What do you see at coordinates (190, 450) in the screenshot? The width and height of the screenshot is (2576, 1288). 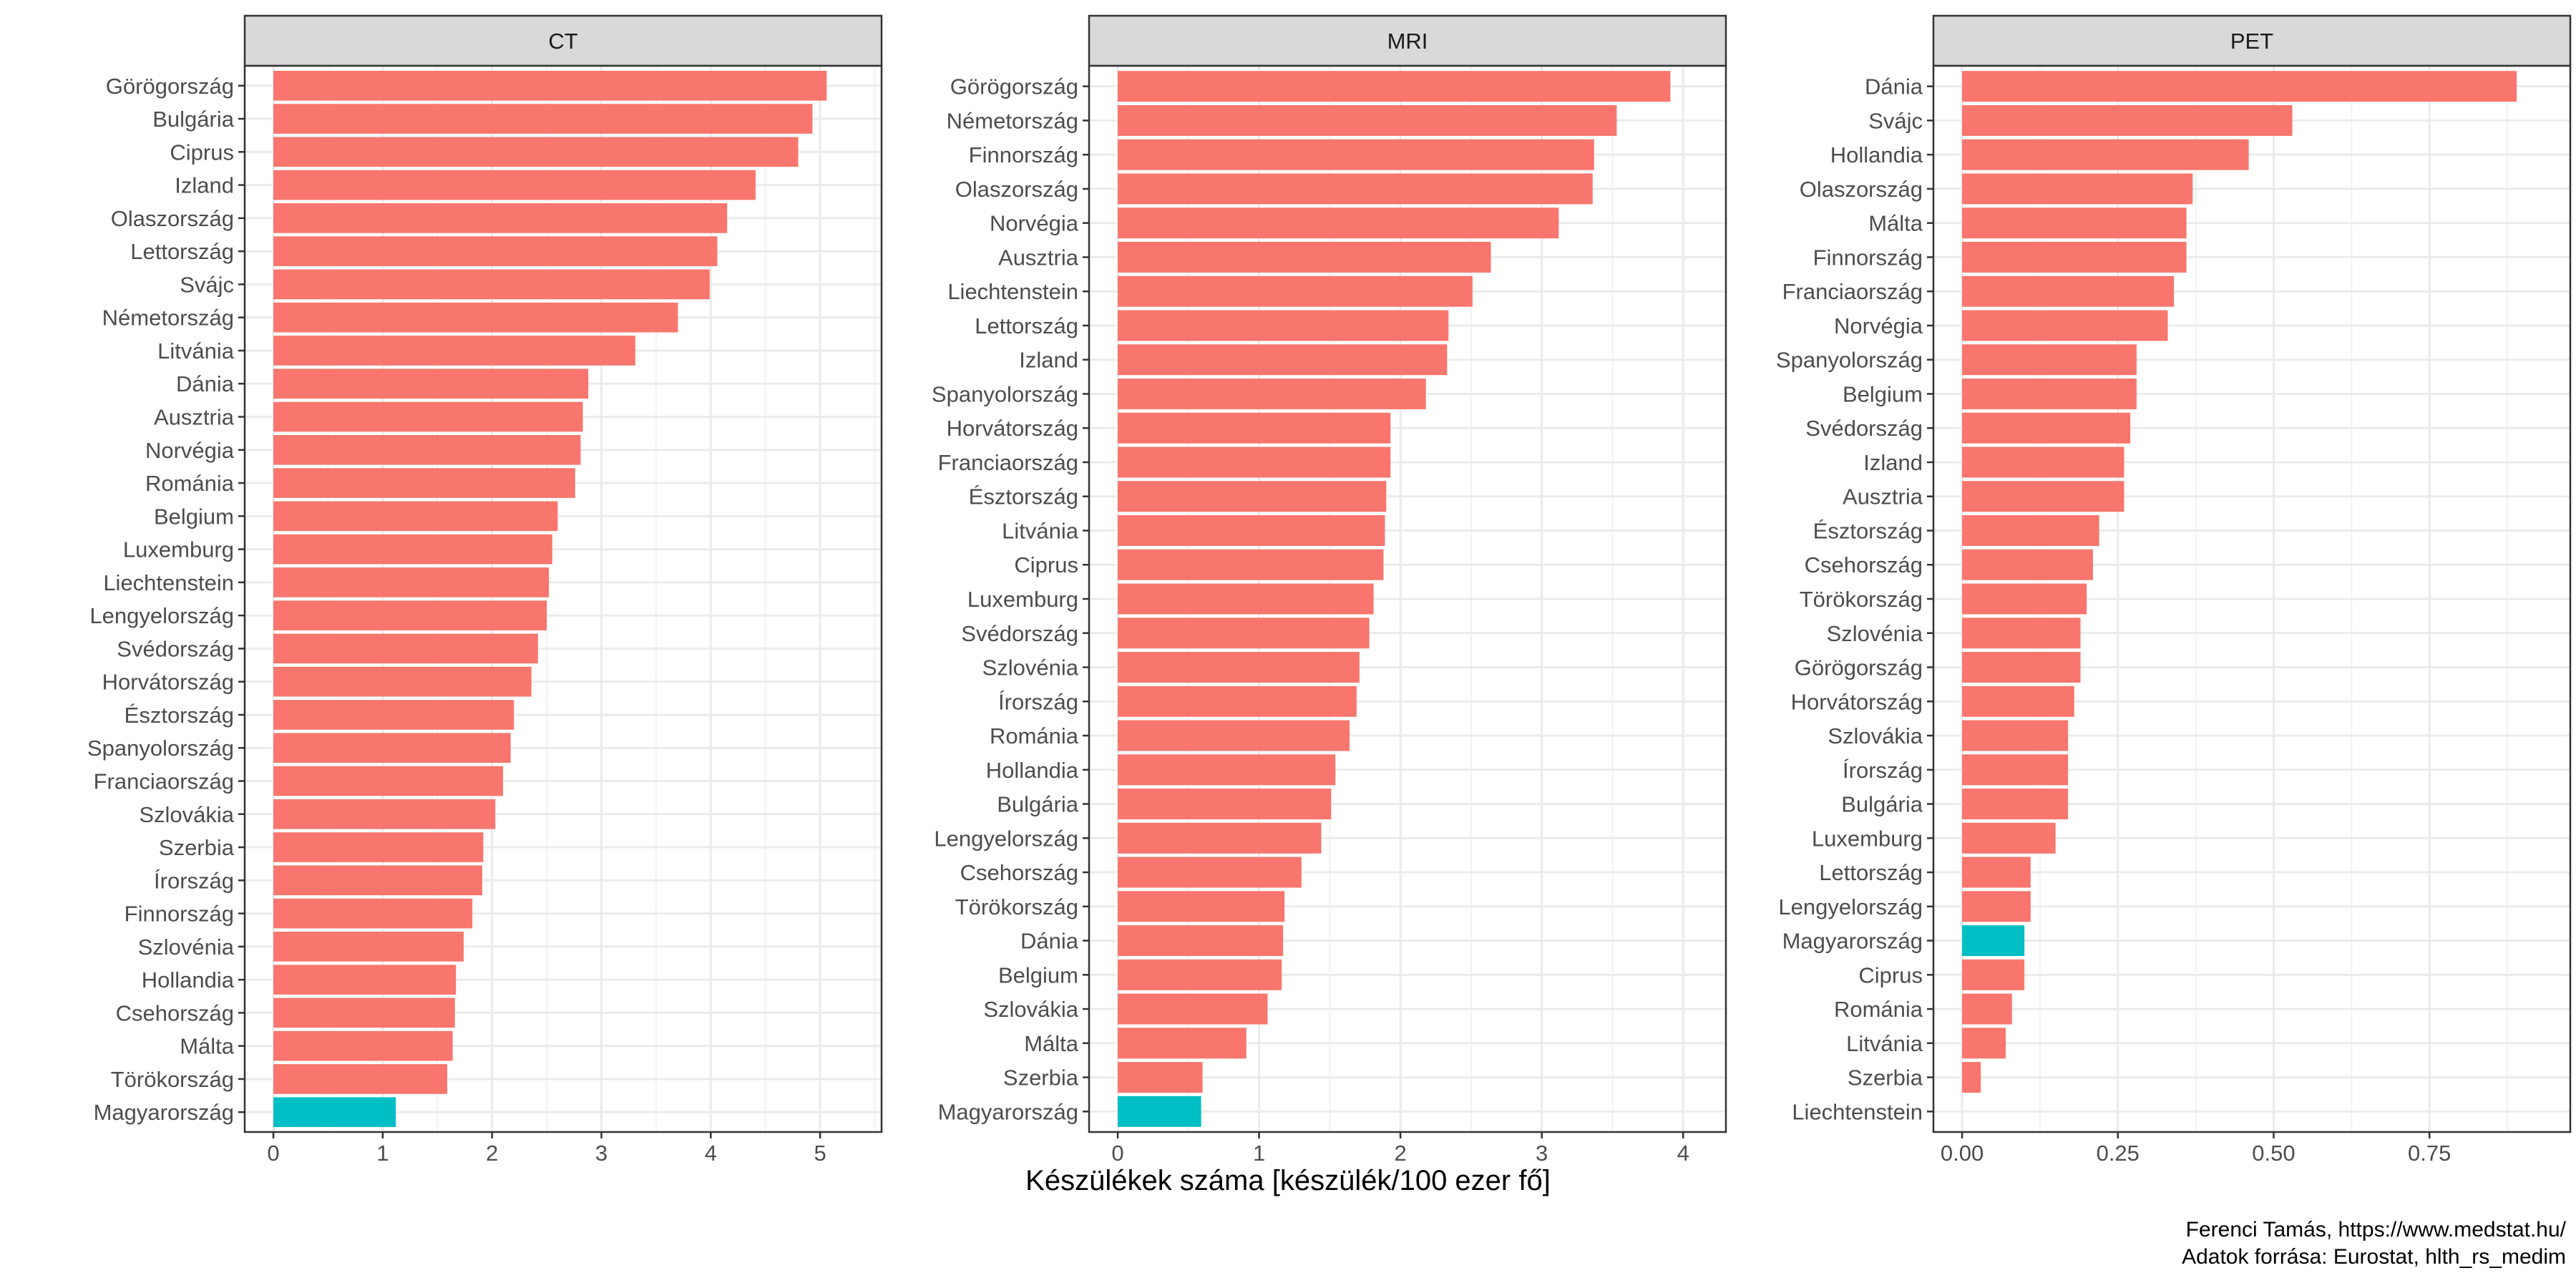 I see `y-tick-label: Norvégia` at bounding box center [190, 450].